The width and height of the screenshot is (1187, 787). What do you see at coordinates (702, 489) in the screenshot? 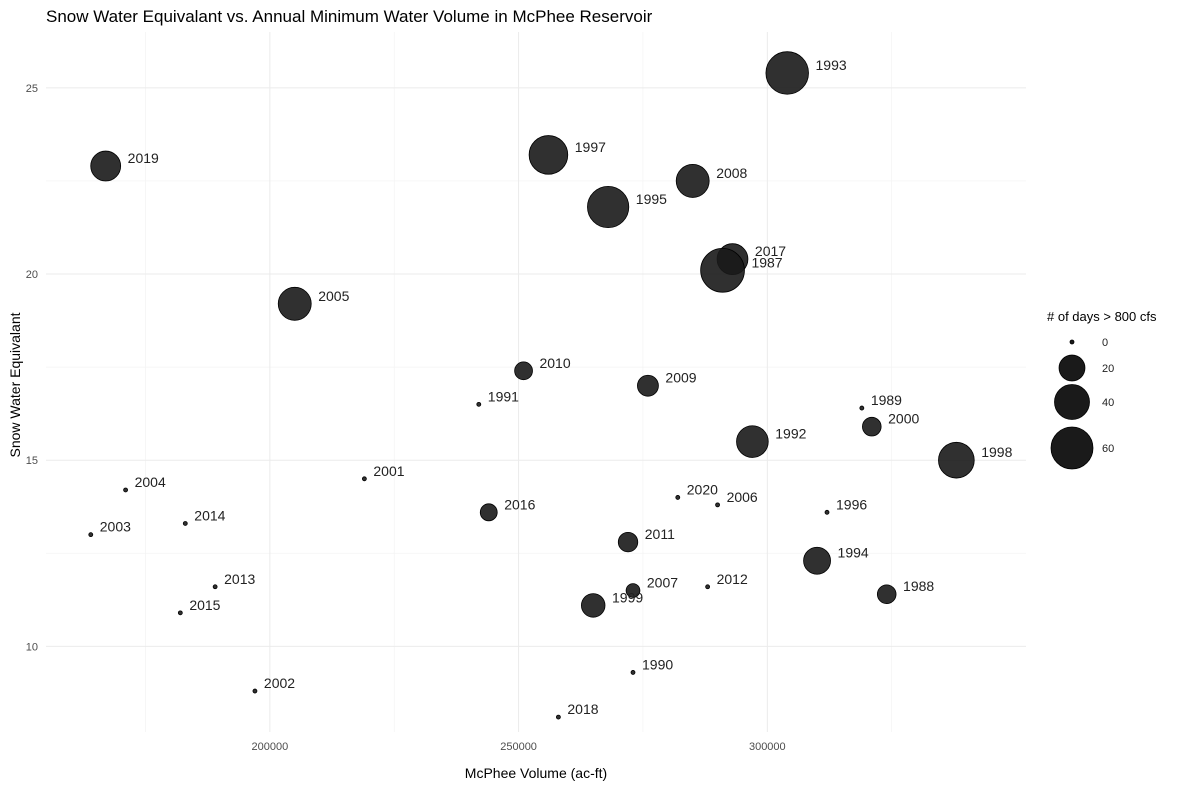
I see `point-label: 2020` at bounding box center [702, 489].